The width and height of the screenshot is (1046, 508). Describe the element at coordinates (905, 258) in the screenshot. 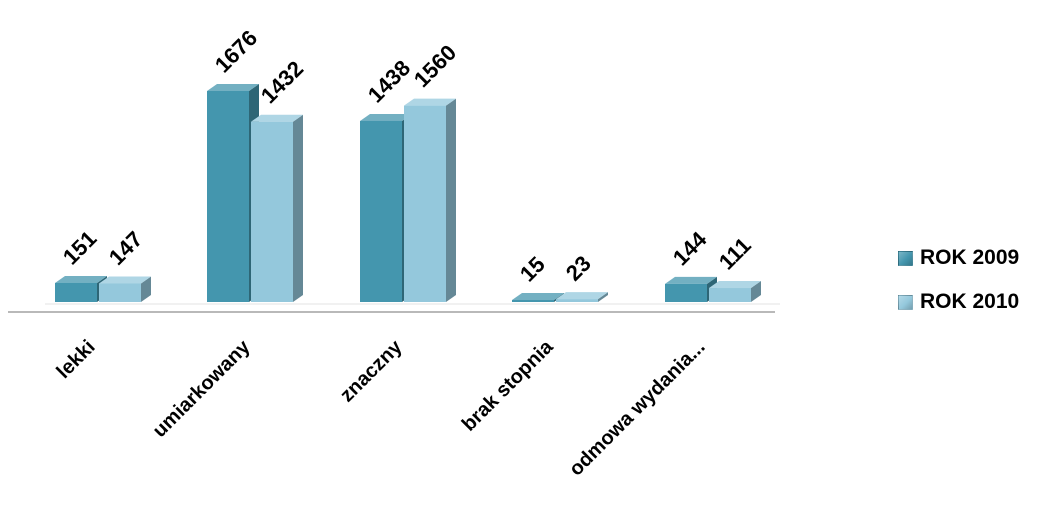

I see `legend-swatch-2009` at that location.